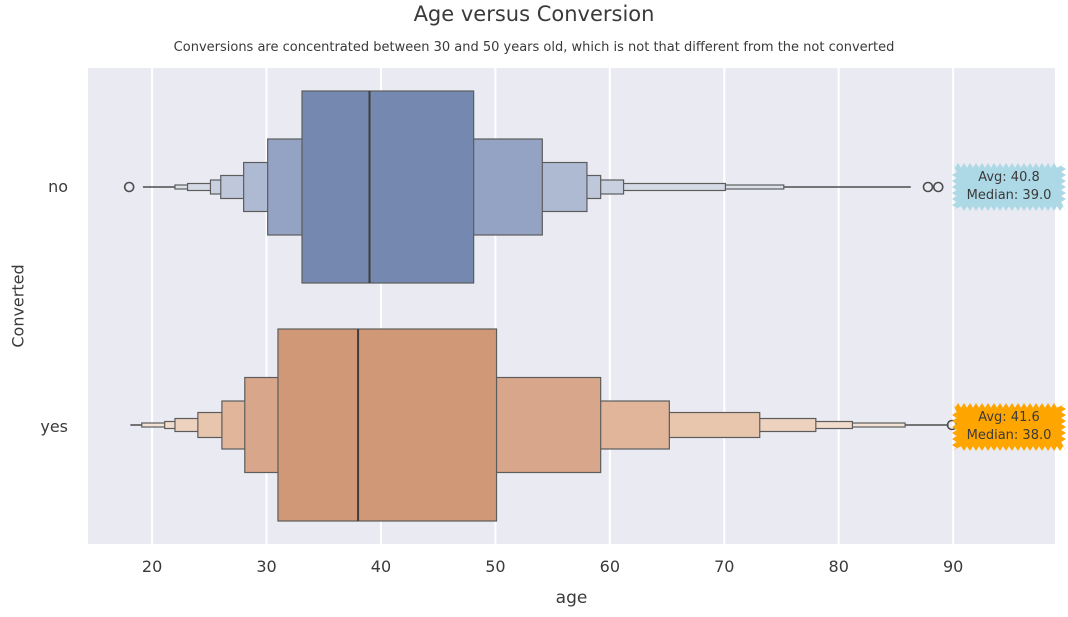 This screenshot has width=1068, height=617. I want to click on chart-title: Age versus Conversion, so click(534, 14).